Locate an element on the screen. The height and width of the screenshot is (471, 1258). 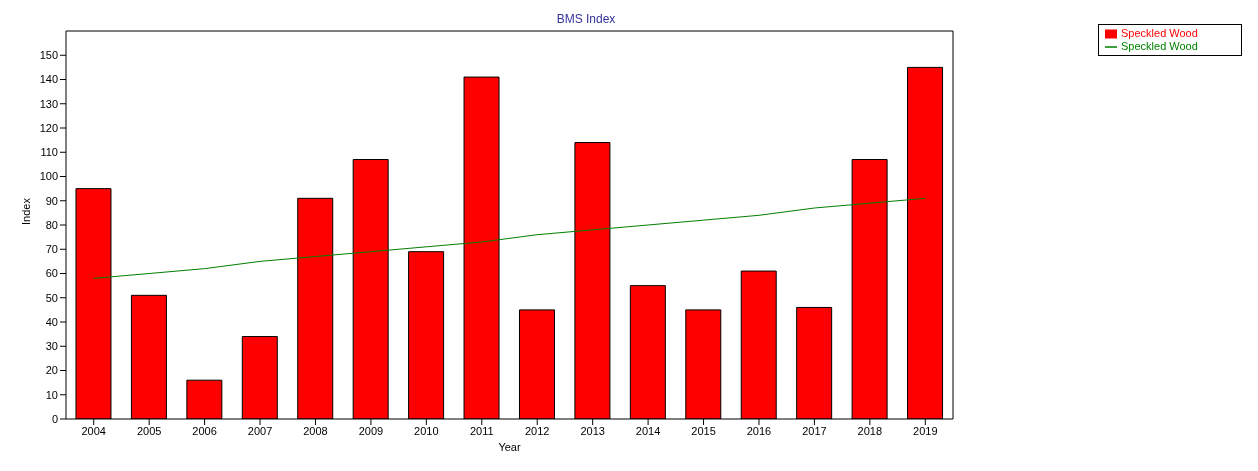
x-tick-label: 2010 is located at coordinates (426, 430).